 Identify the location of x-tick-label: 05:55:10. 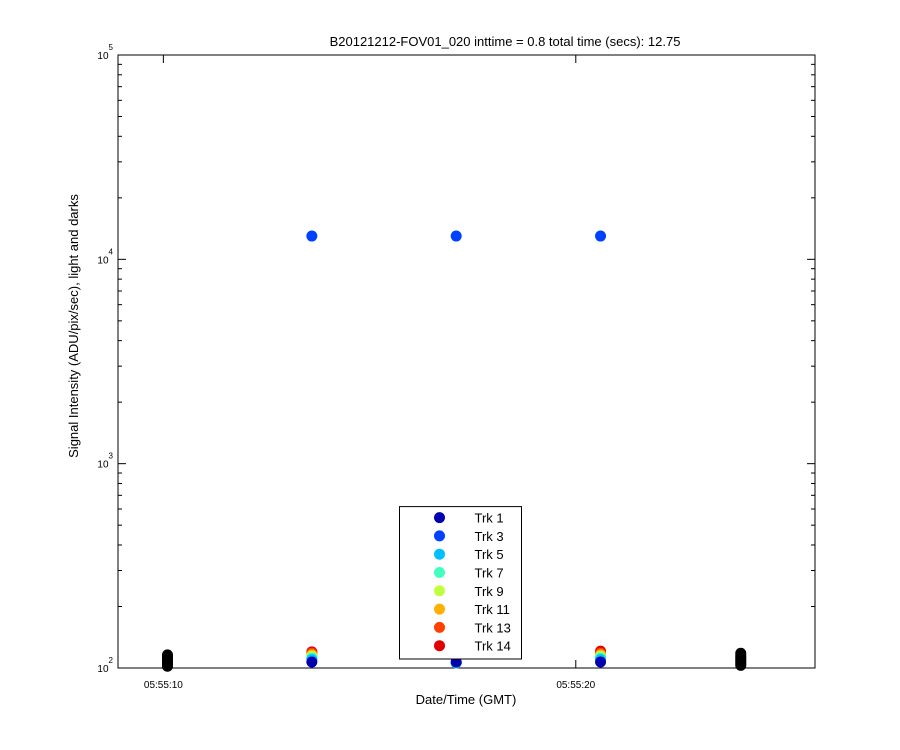
(163, 685).